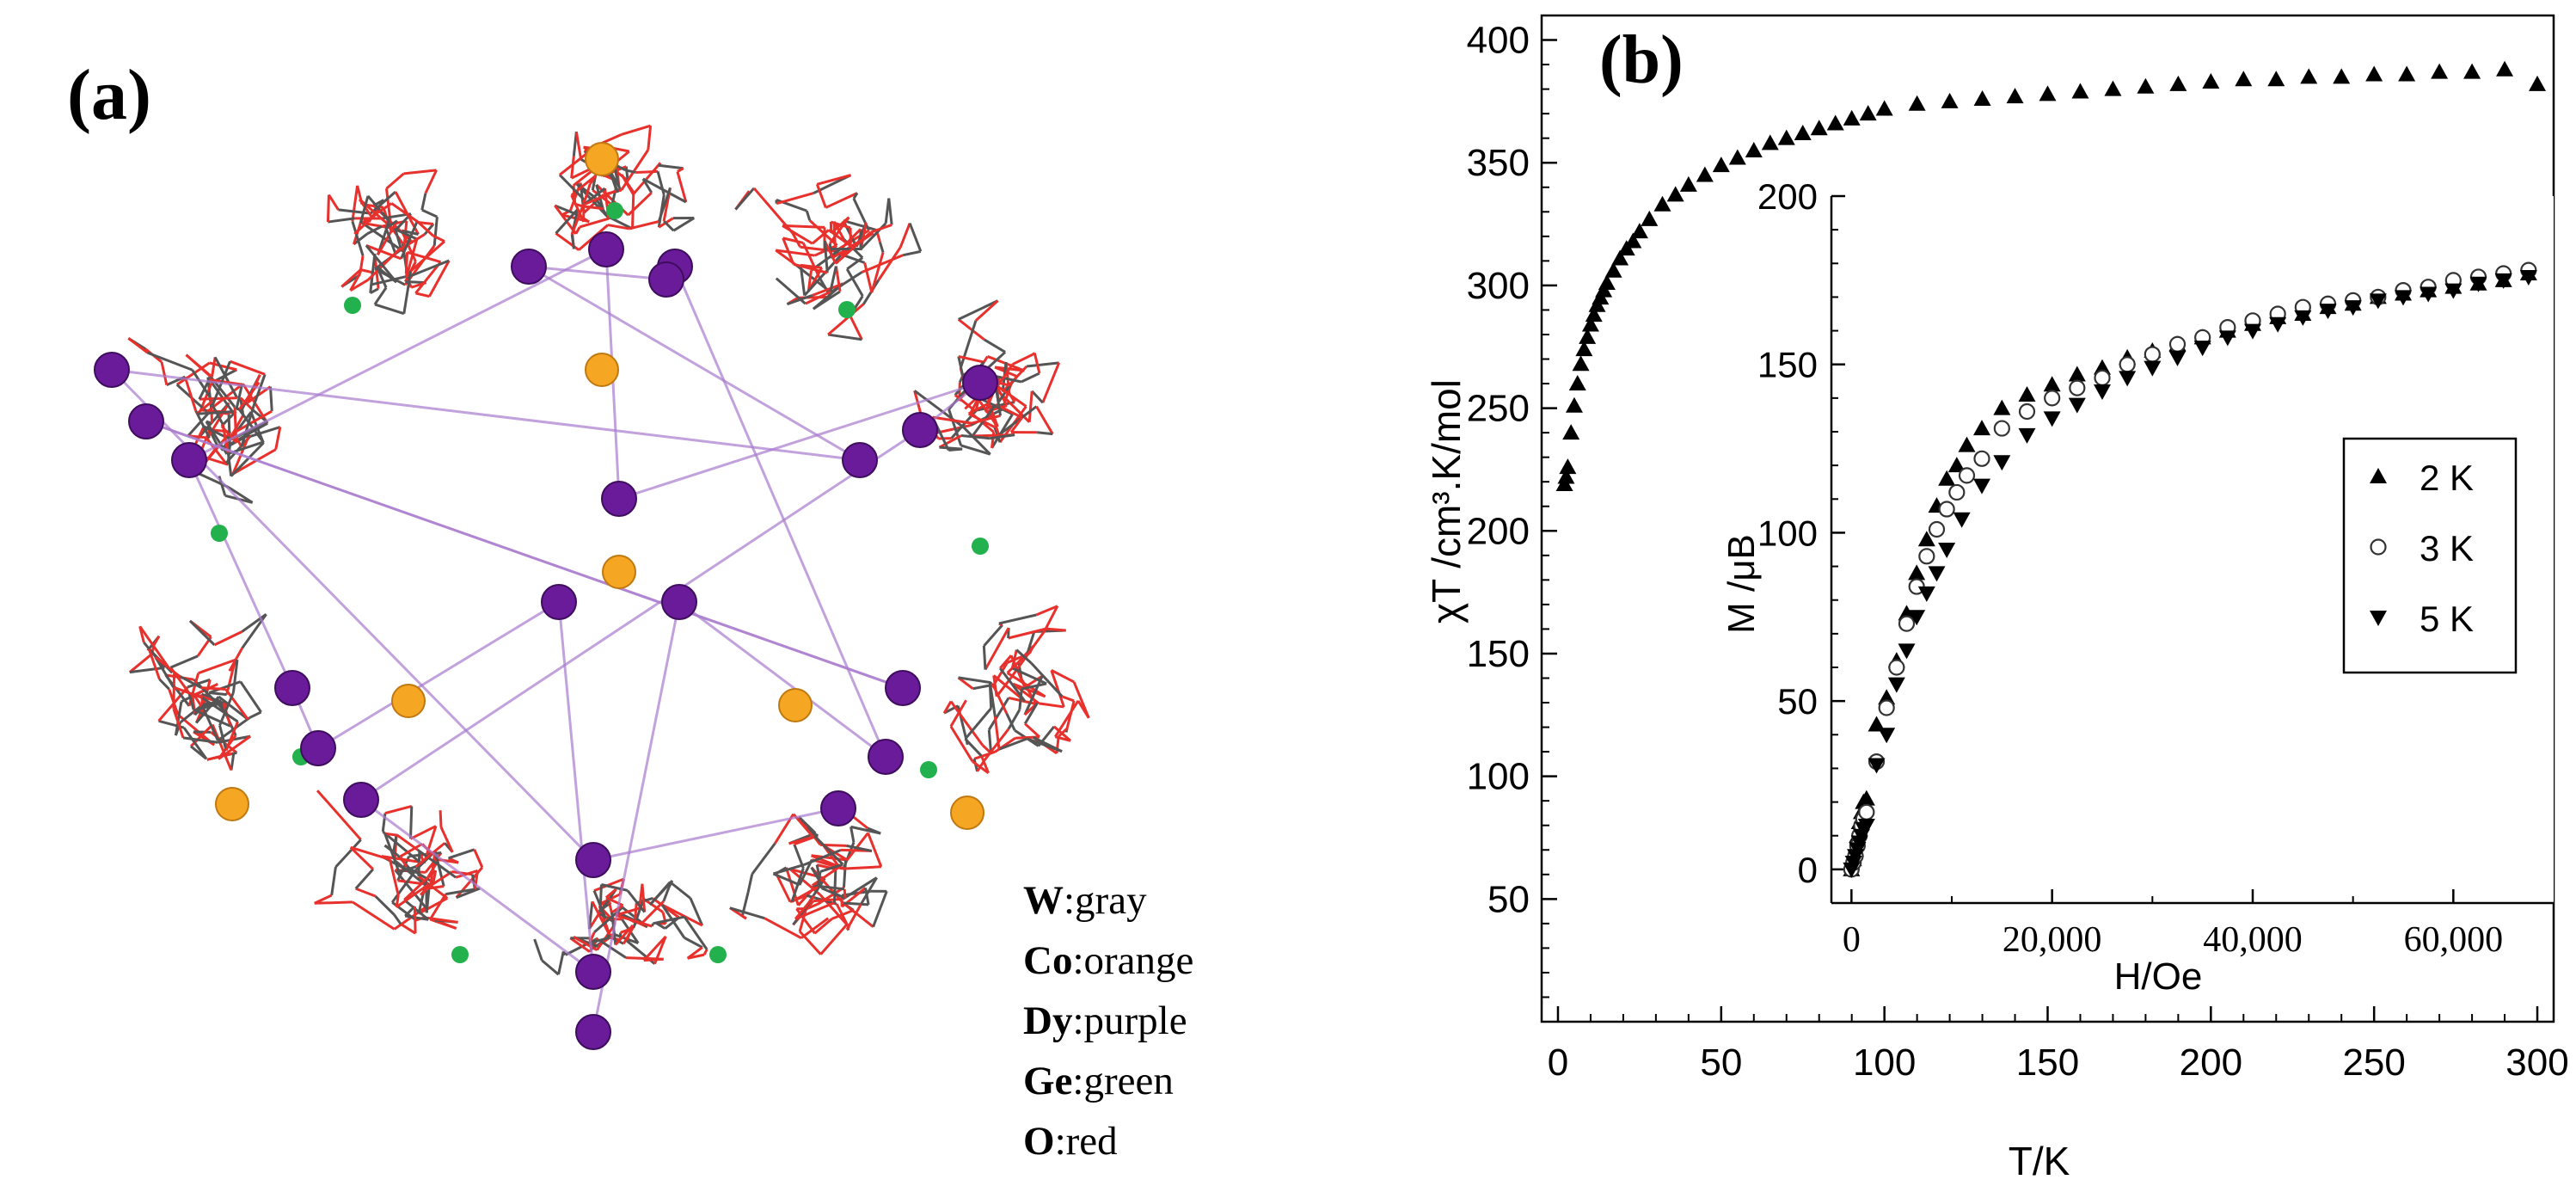 Image resolution: width=2576 pixels, height=1192 pixels. I want to click on y-tick-label: 50, so click(1508, 899).